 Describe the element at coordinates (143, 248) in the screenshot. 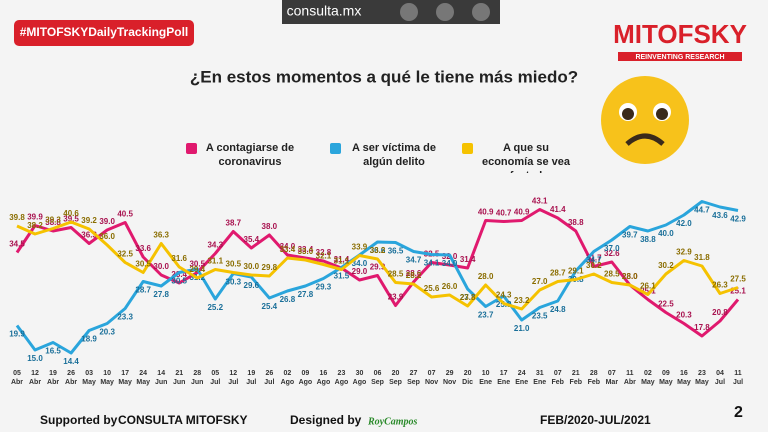

I see `value-label: 33.6` at that location.